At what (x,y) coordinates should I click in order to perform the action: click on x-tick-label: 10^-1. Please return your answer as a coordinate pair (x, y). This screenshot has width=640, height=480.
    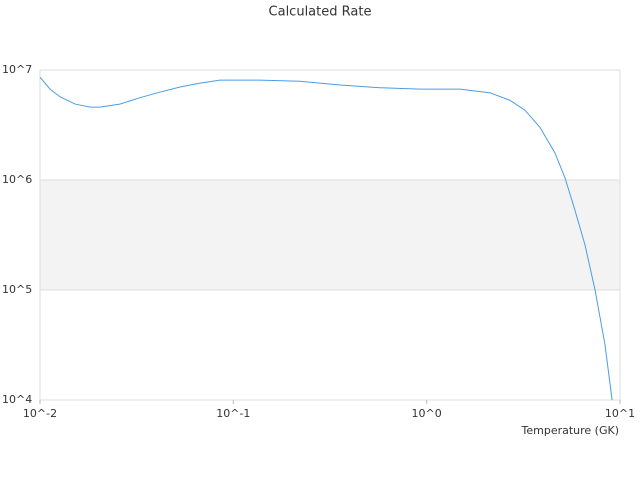
    Looking at the image, I should click on (233, 413).